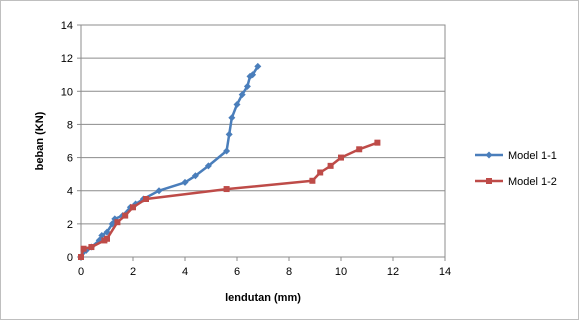 The height and width of the screenshot is (321, 579). What do you see at coordinates (40, 140) in the screenshot?
I see `y-axis-title: beban (KN)` at bounding box center [40, 140].